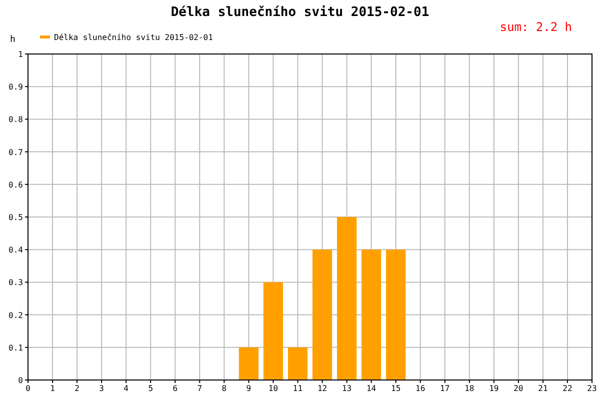  Describe the element at coordinates (53, 388) in the screenshot. I see `x-tick-label: 1` at that location.